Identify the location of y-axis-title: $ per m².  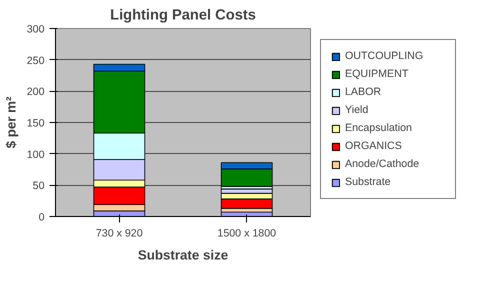
(11, 122).